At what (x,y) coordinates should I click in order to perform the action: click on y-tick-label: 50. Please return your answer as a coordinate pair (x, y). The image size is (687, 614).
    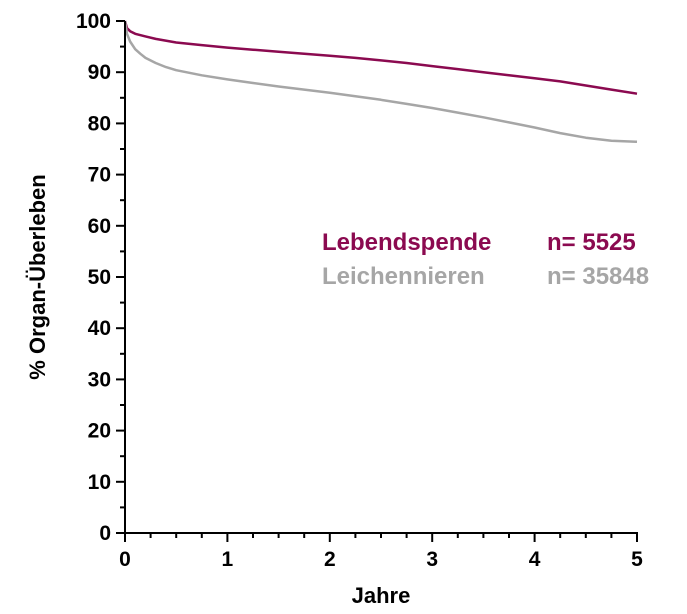
    Looking at the image, I should click on (99, 277).